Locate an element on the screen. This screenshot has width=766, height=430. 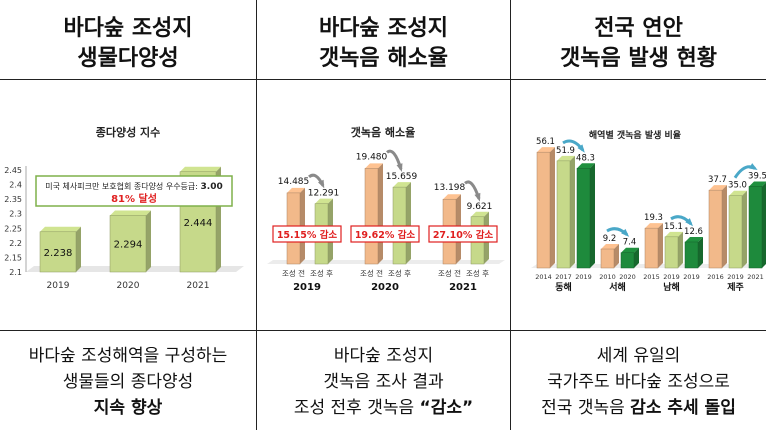
bar-value-label: 39.5 is located at coordinates (757, 176).